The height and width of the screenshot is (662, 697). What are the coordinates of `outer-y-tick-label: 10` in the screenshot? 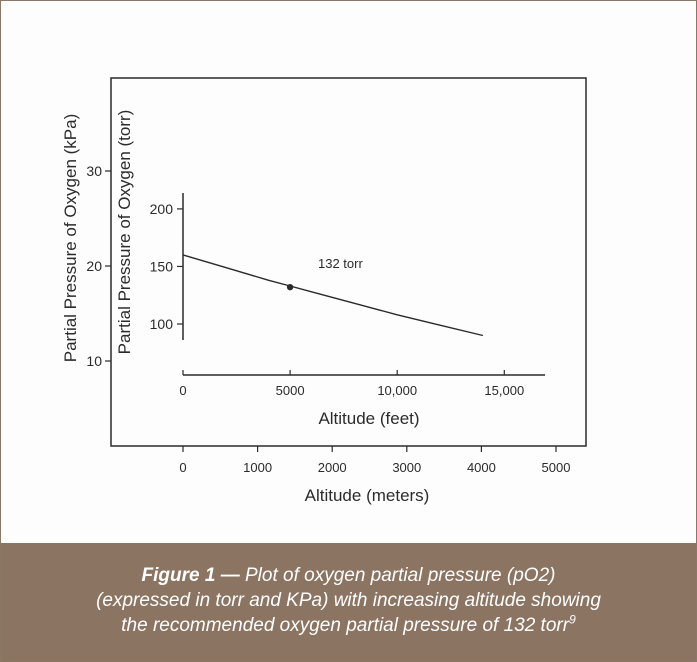 It's located at (94, 361).